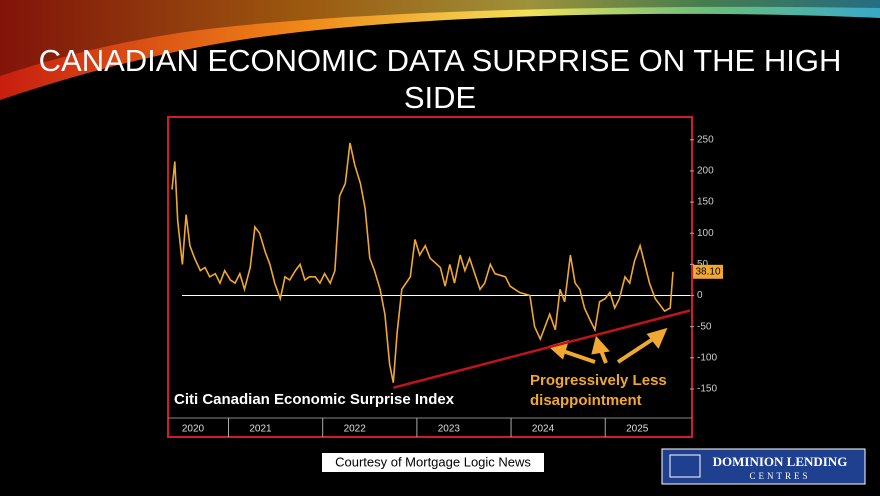 This screenshot has height=496, width=880. Describe the element at coordinates (779, 476) in the screenshot. I see `logo-sub: CENTRES` at that location.